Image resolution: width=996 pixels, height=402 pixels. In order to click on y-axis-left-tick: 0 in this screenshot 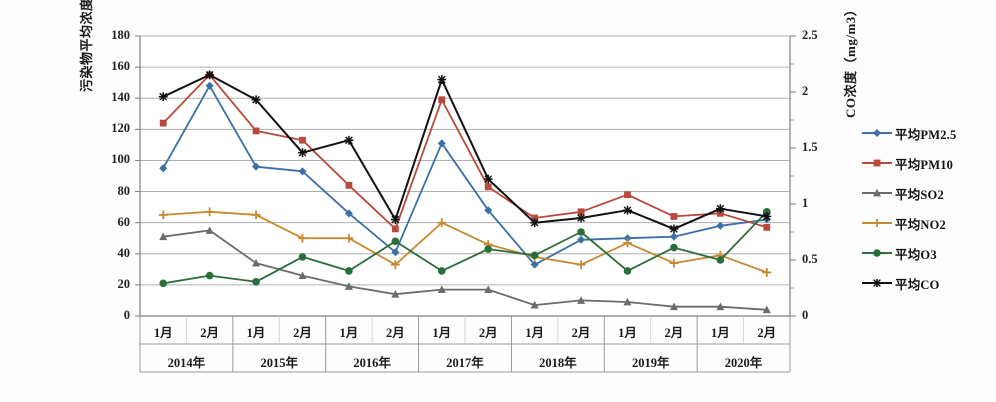, I will do `click(126, 315)`.